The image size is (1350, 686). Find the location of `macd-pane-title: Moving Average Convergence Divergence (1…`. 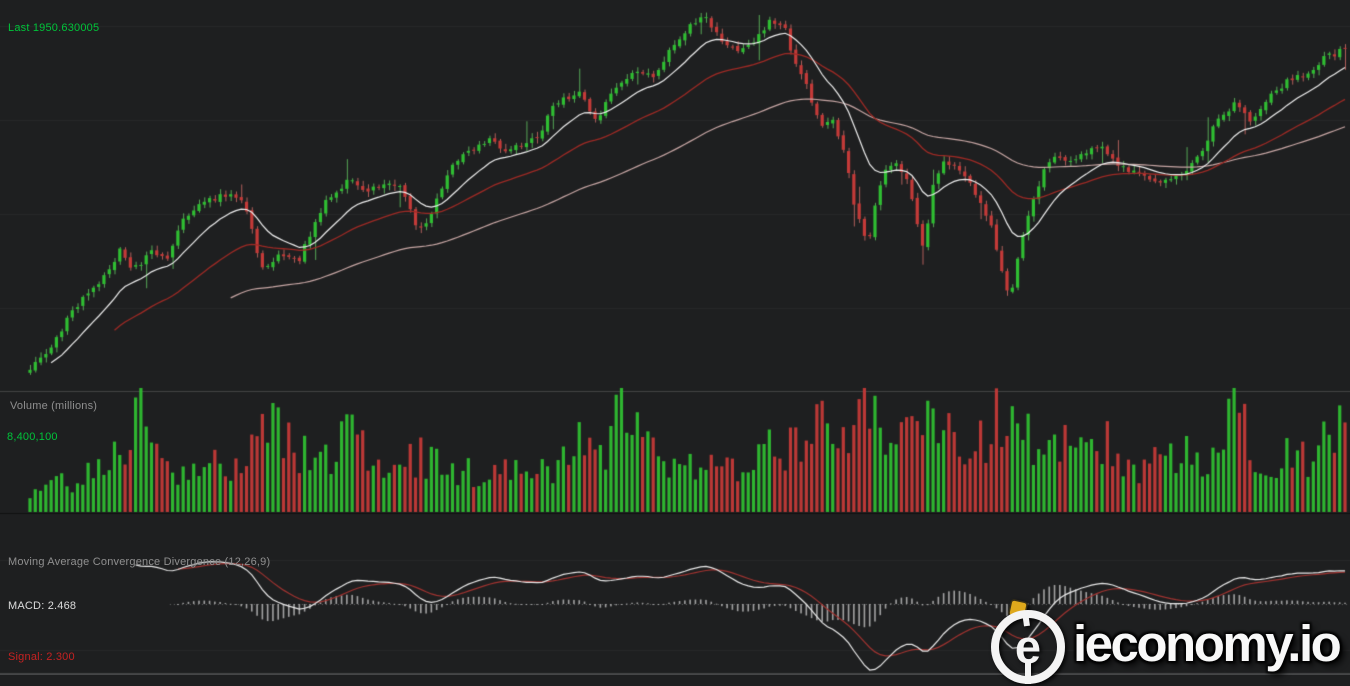

macd-pane-title: Moving Average Convergence Divergence (1… is located at coordinates (139, 562).